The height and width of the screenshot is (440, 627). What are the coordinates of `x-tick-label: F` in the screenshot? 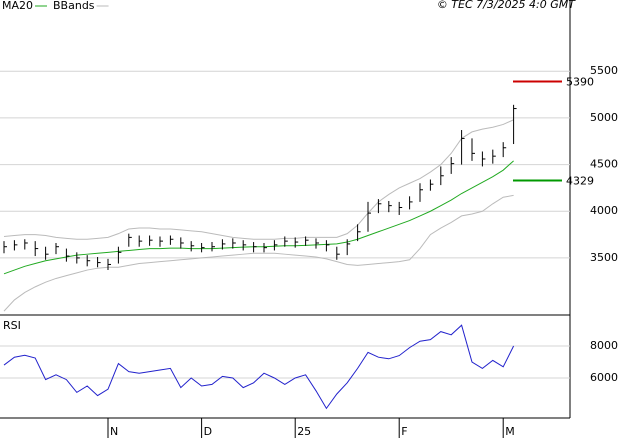 It's located at (404, 431).